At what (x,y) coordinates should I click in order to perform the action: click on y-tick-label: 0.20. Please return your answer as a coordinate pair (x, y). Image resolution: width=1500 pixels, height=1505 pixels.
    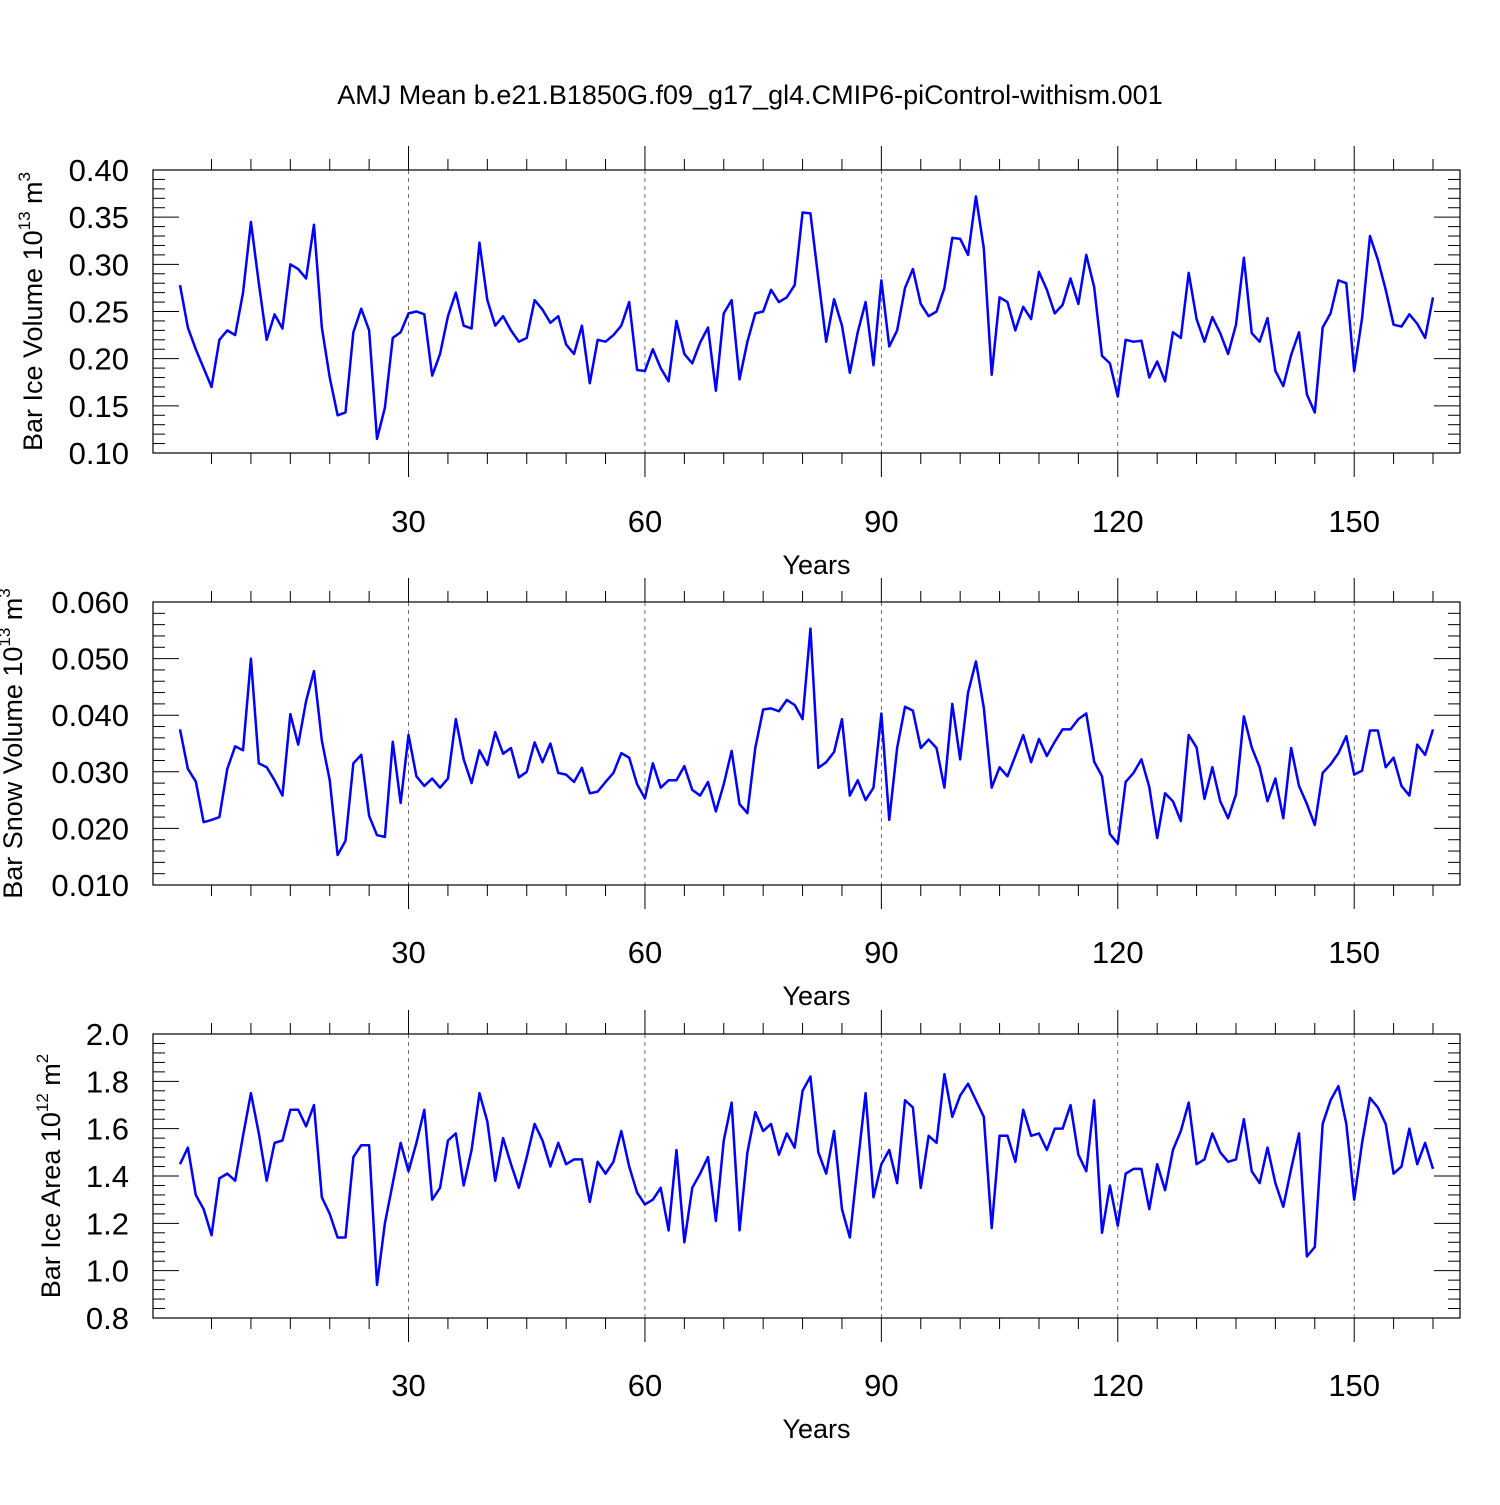
    Looking at the image, I should click on (99, 359).